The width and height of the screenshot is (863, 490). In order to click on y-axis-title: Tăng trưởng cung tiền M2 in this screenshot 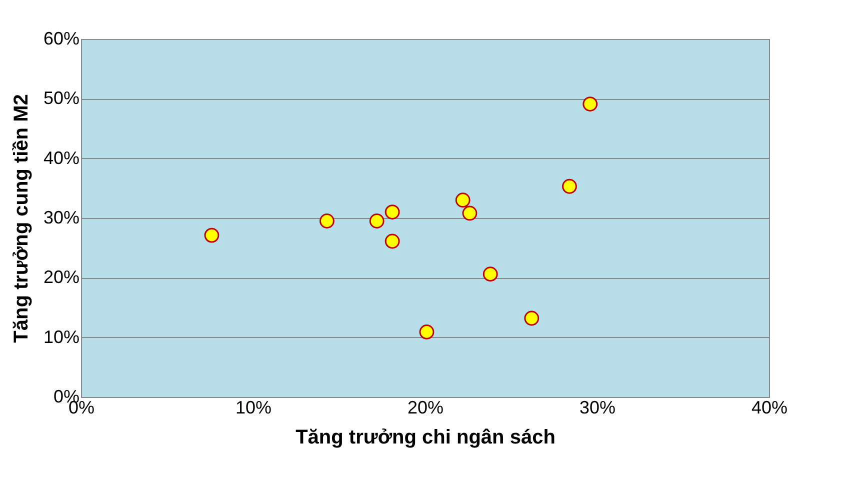, I will do `click(21, 218)`.